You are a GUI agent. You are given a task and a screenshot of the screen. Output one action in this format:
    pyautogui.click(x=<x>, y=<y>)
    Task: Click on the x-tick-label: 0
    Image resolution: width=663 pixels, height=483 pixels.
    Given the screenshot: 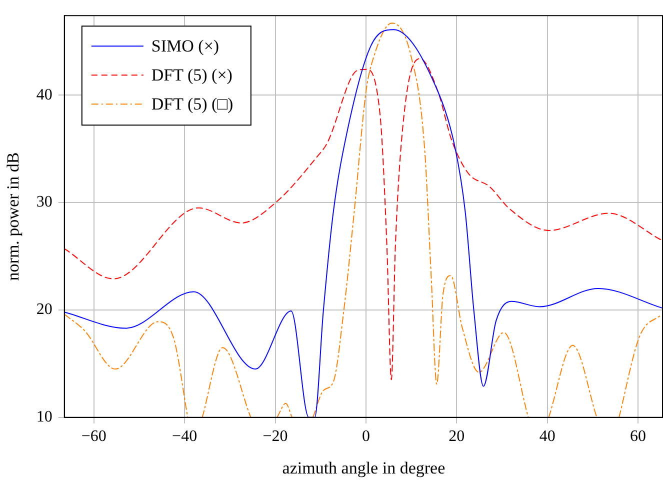 What is the action you would take?
    pyautogui.click(x=366, y=437)
    